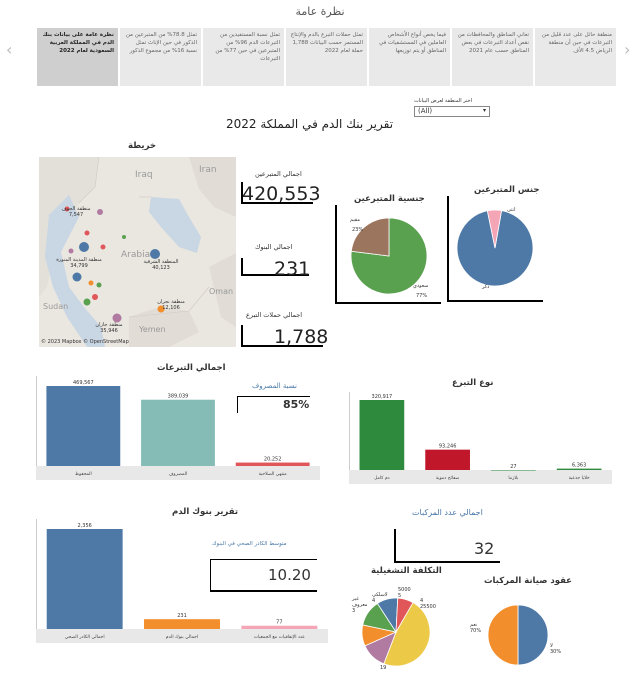 The height and width of the screenshot is (699, 640). What do you see at coordinates (513, 478) in the screenshot?
I see `bar-category-label: بلازما` at bounding box center [513, 478].